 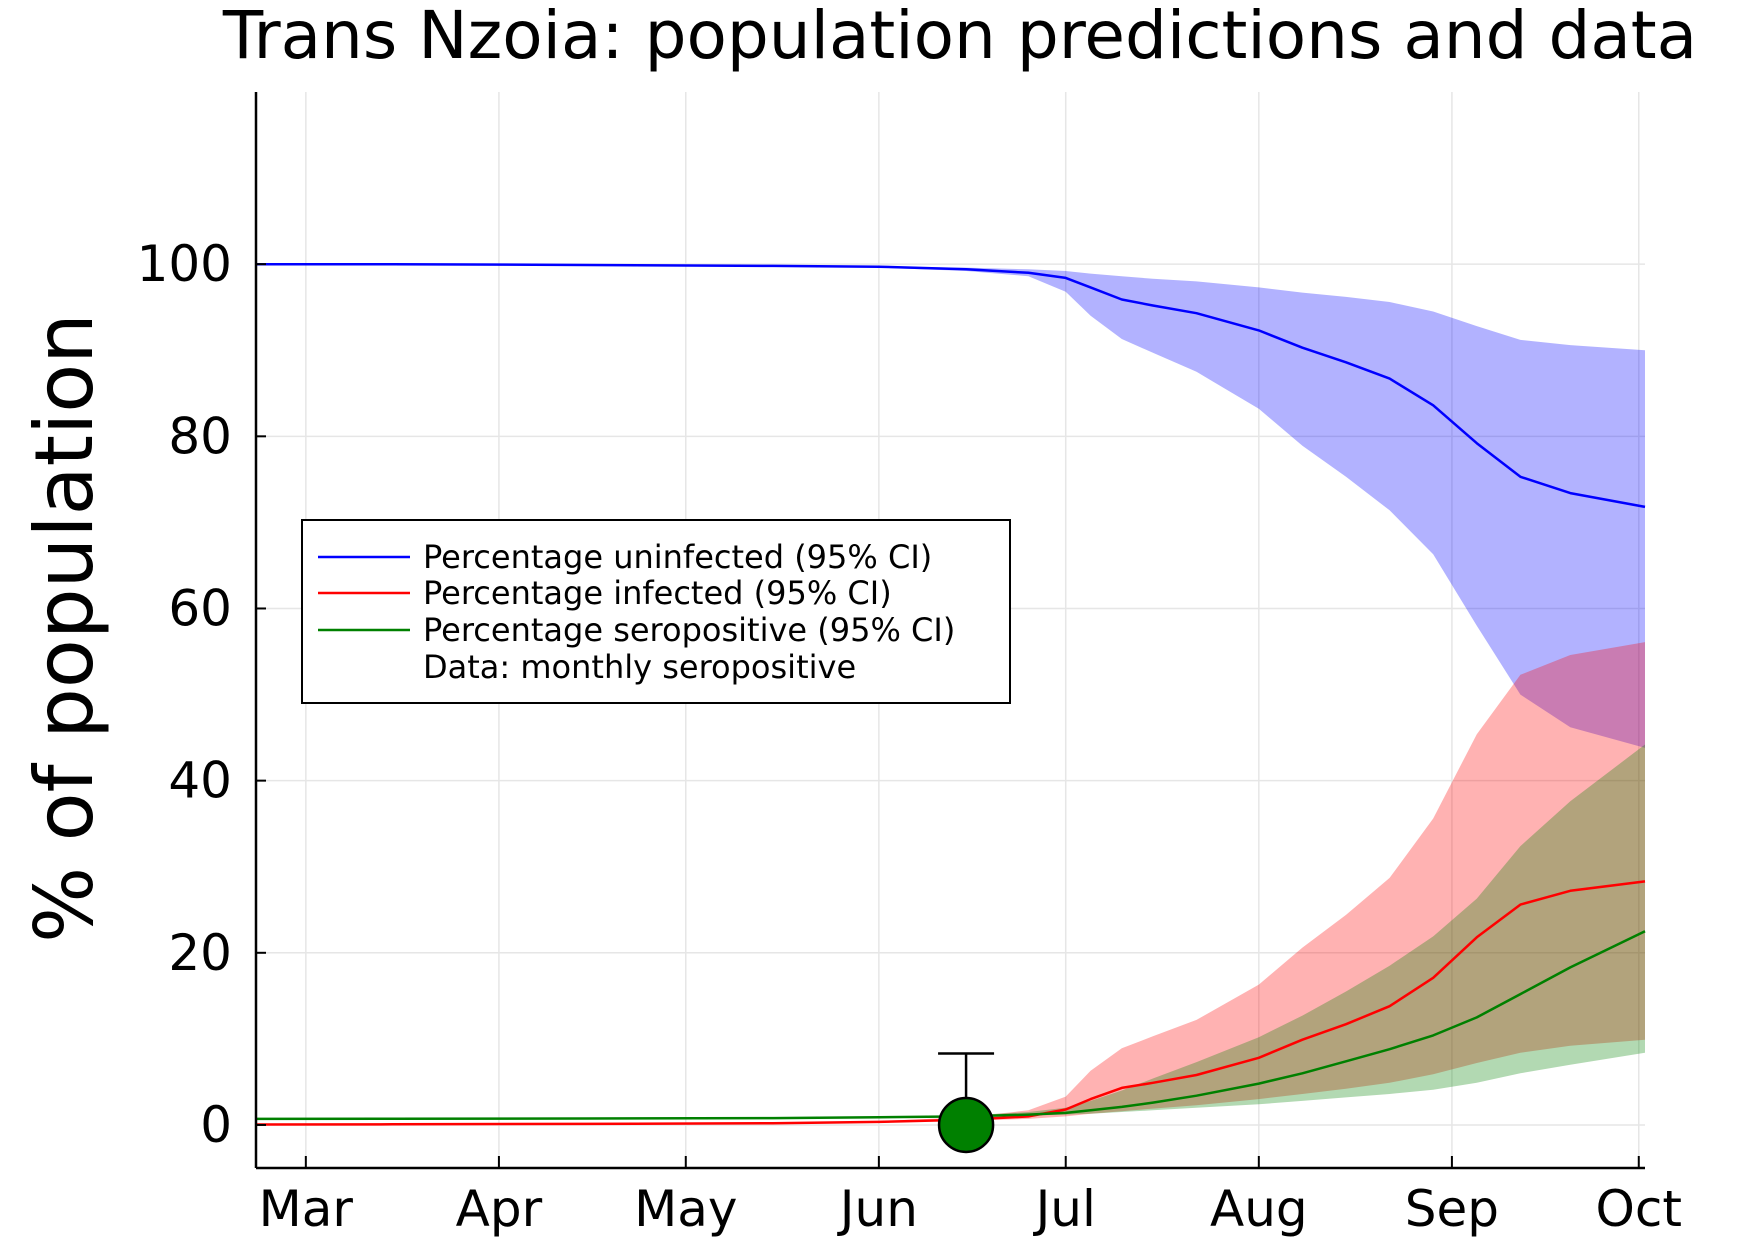 I want to click on legend-label-infected: Percentage infected (95% CI), so click(x=657, y=593).